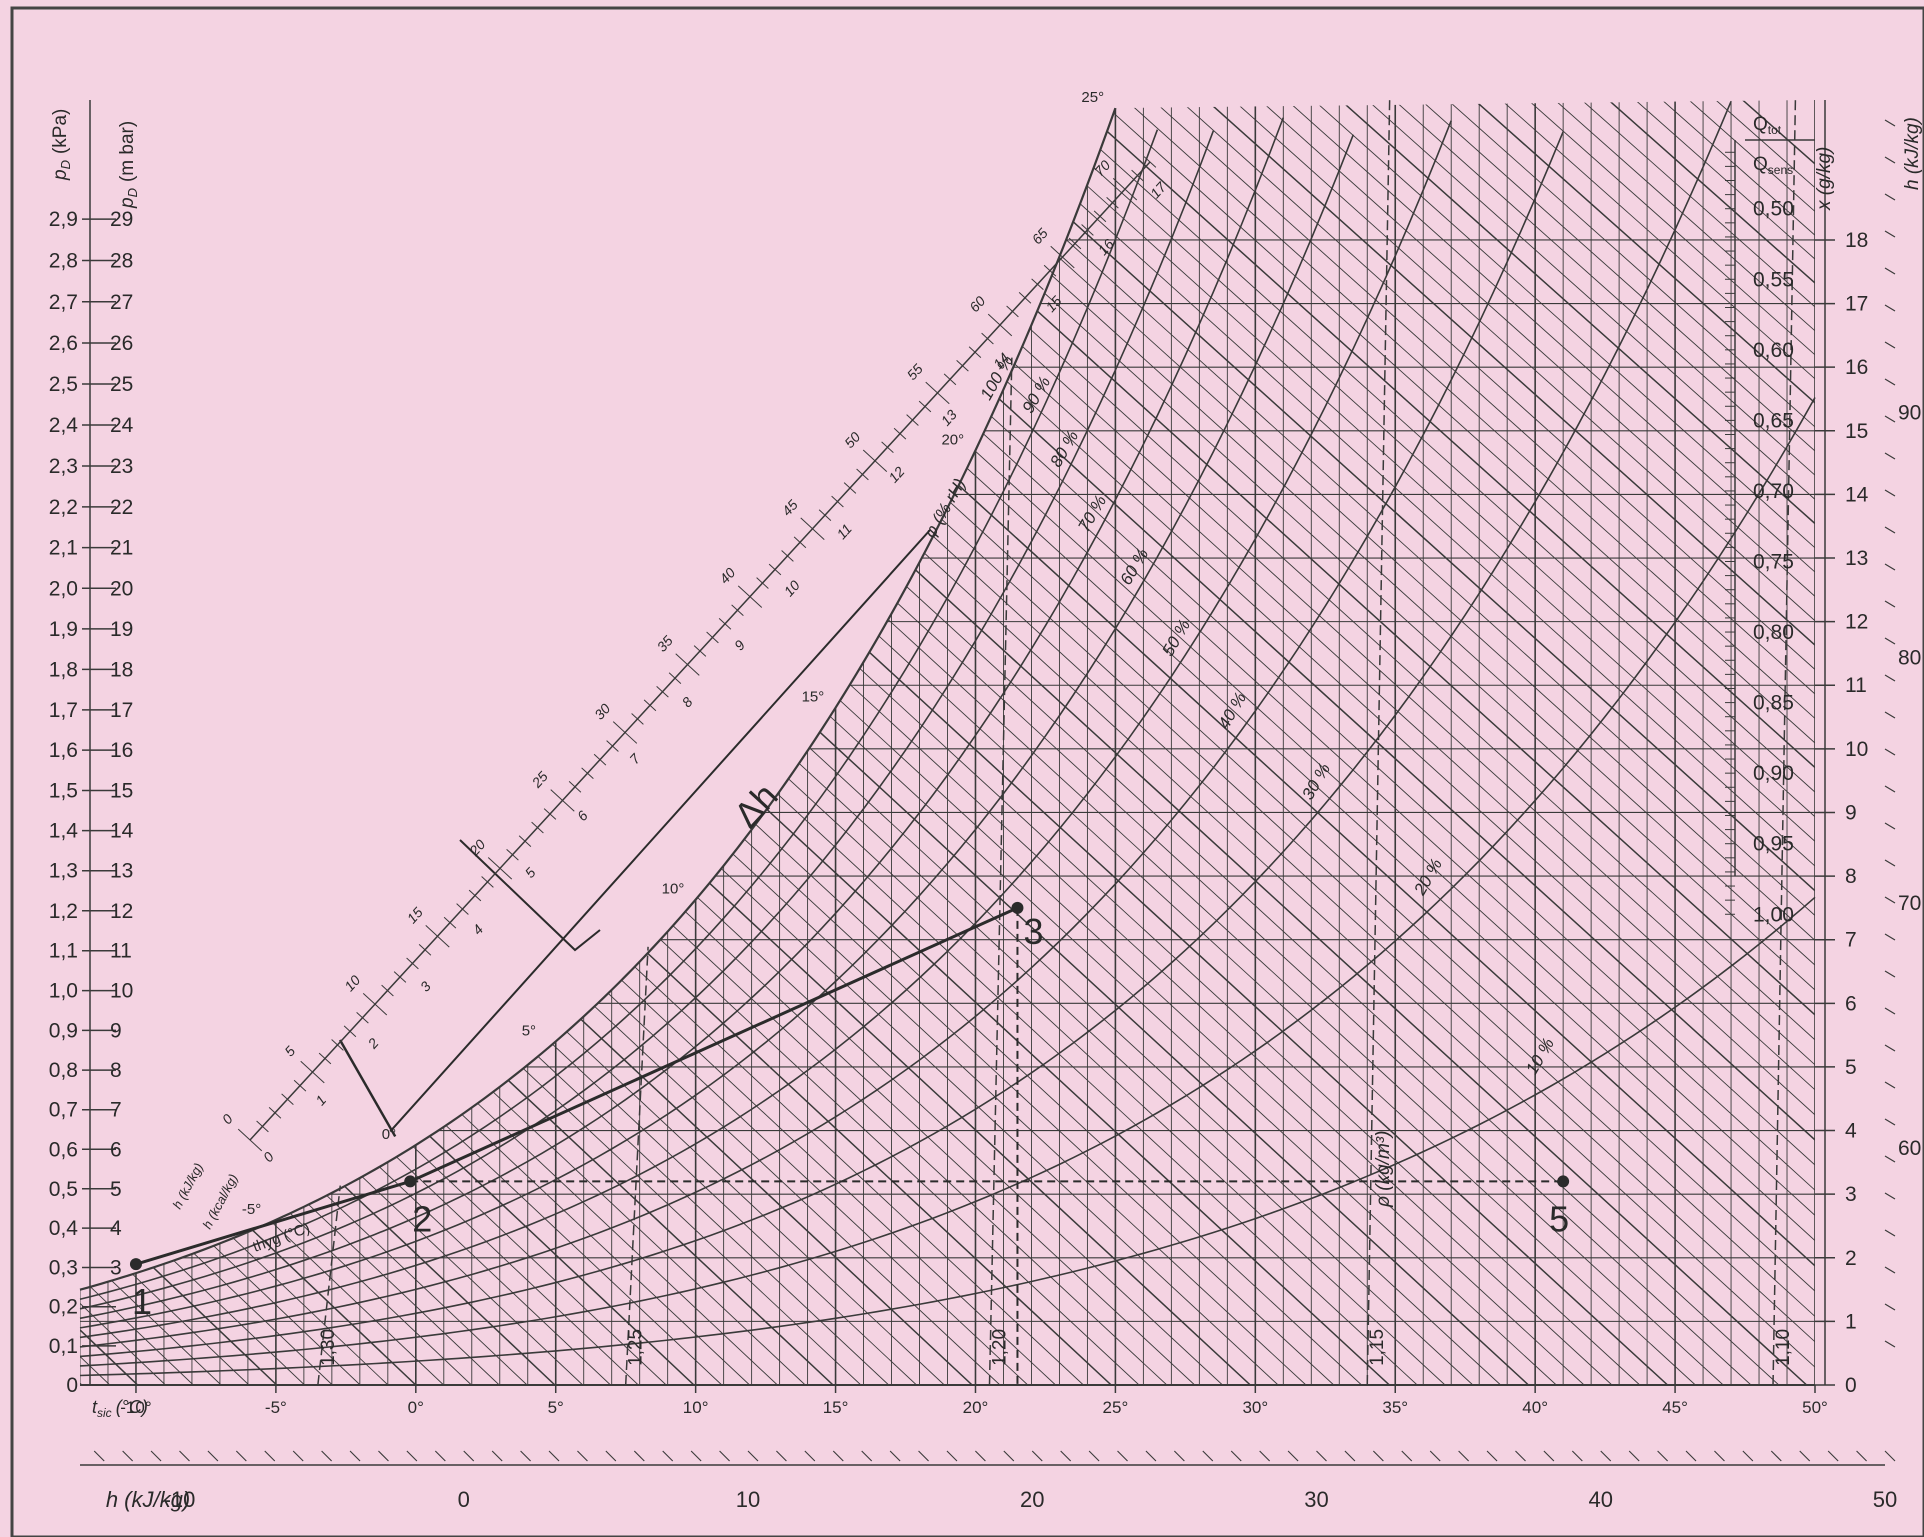 The image size is (1924, 1537). I want to click on pressure-mbar-label: 13, so click(121, 871).